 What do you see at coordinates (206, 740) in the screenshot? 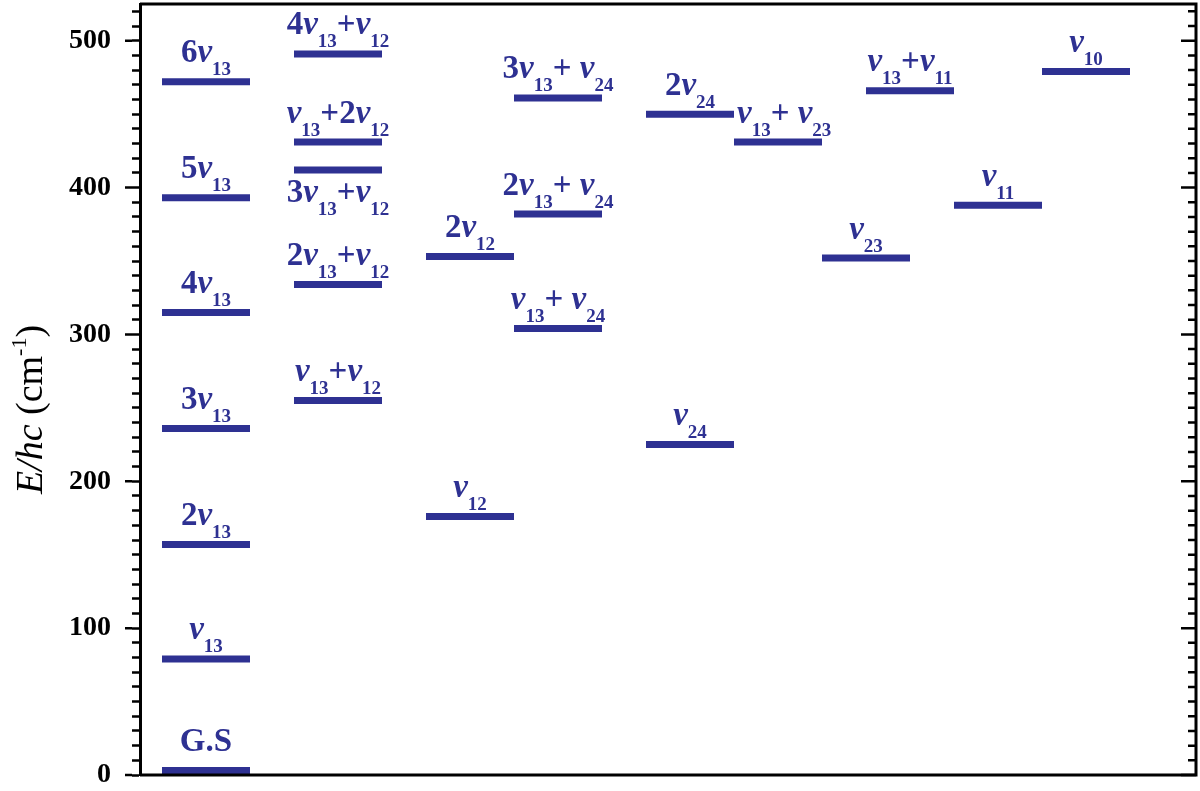
I see `series-label: G.S` at bounding box center [206, 740].